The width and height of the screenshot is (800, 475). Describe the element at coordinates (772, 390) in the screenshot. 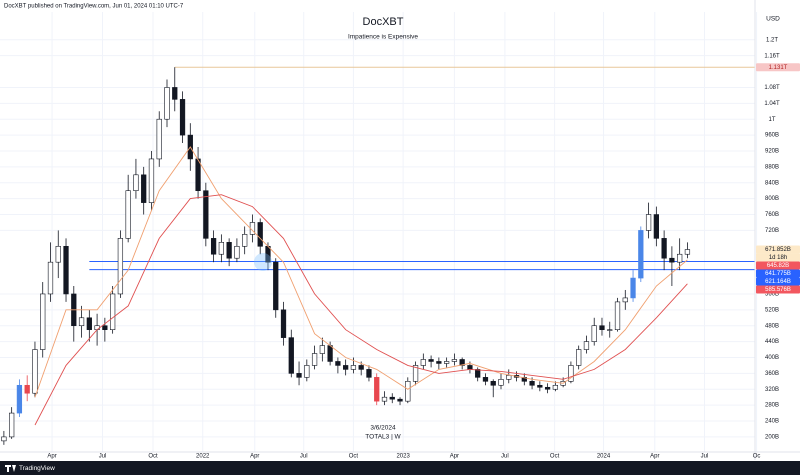

I see `y-tick-label: 320B` at that location.